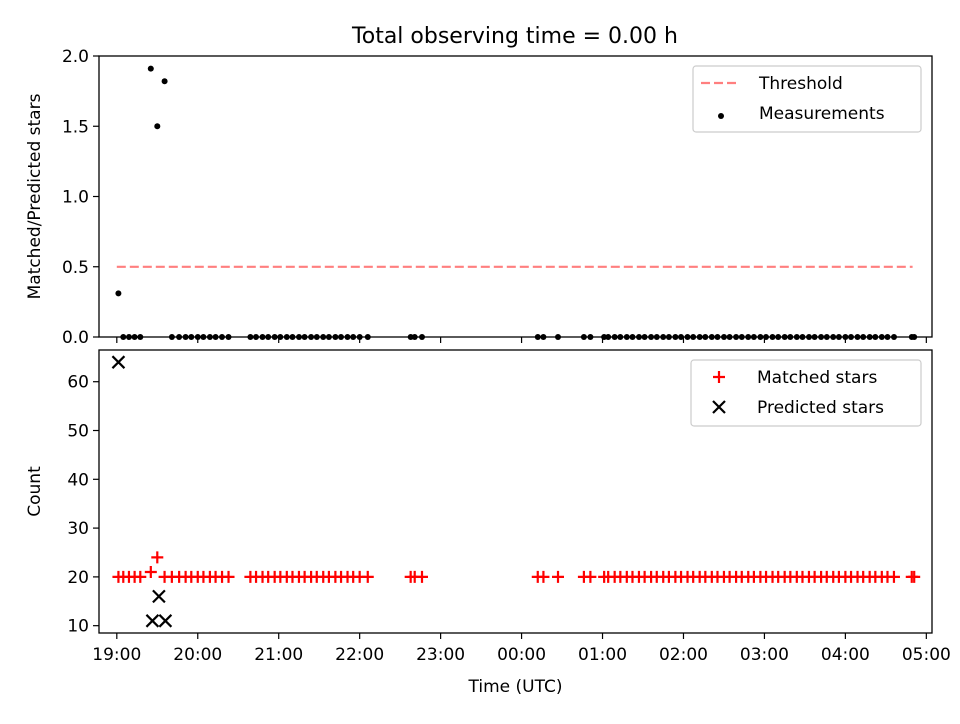  I want to click on bottom-legend: Matched stars Predicted stars, so click(806, 393).